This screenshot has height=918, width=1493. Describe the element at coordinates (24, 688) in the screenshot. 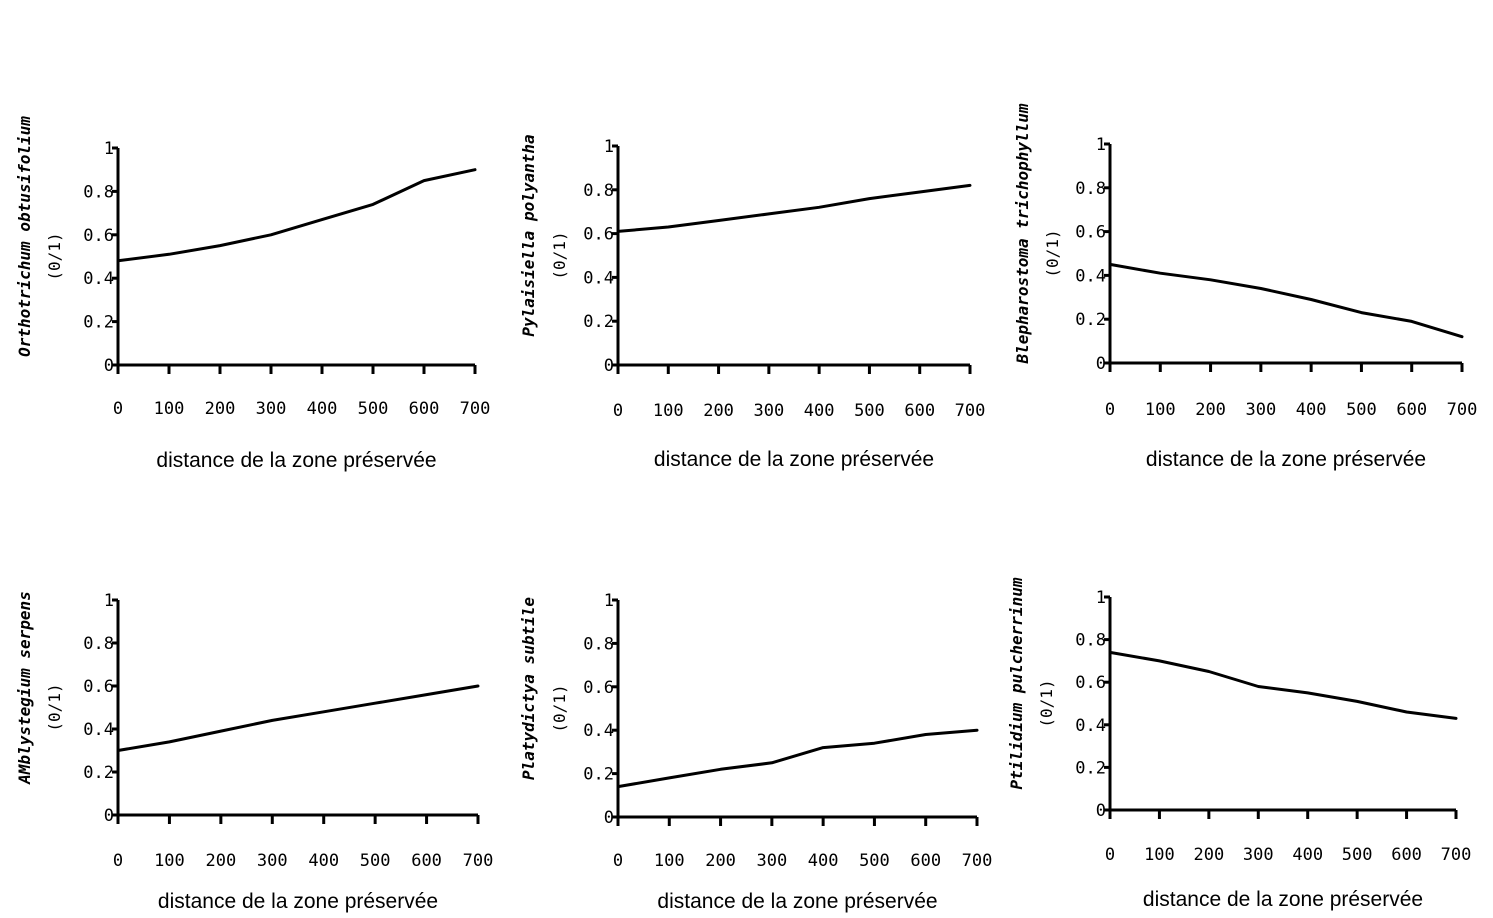

I see `y-axis-species-label: AMblystegium serpens` at that location.